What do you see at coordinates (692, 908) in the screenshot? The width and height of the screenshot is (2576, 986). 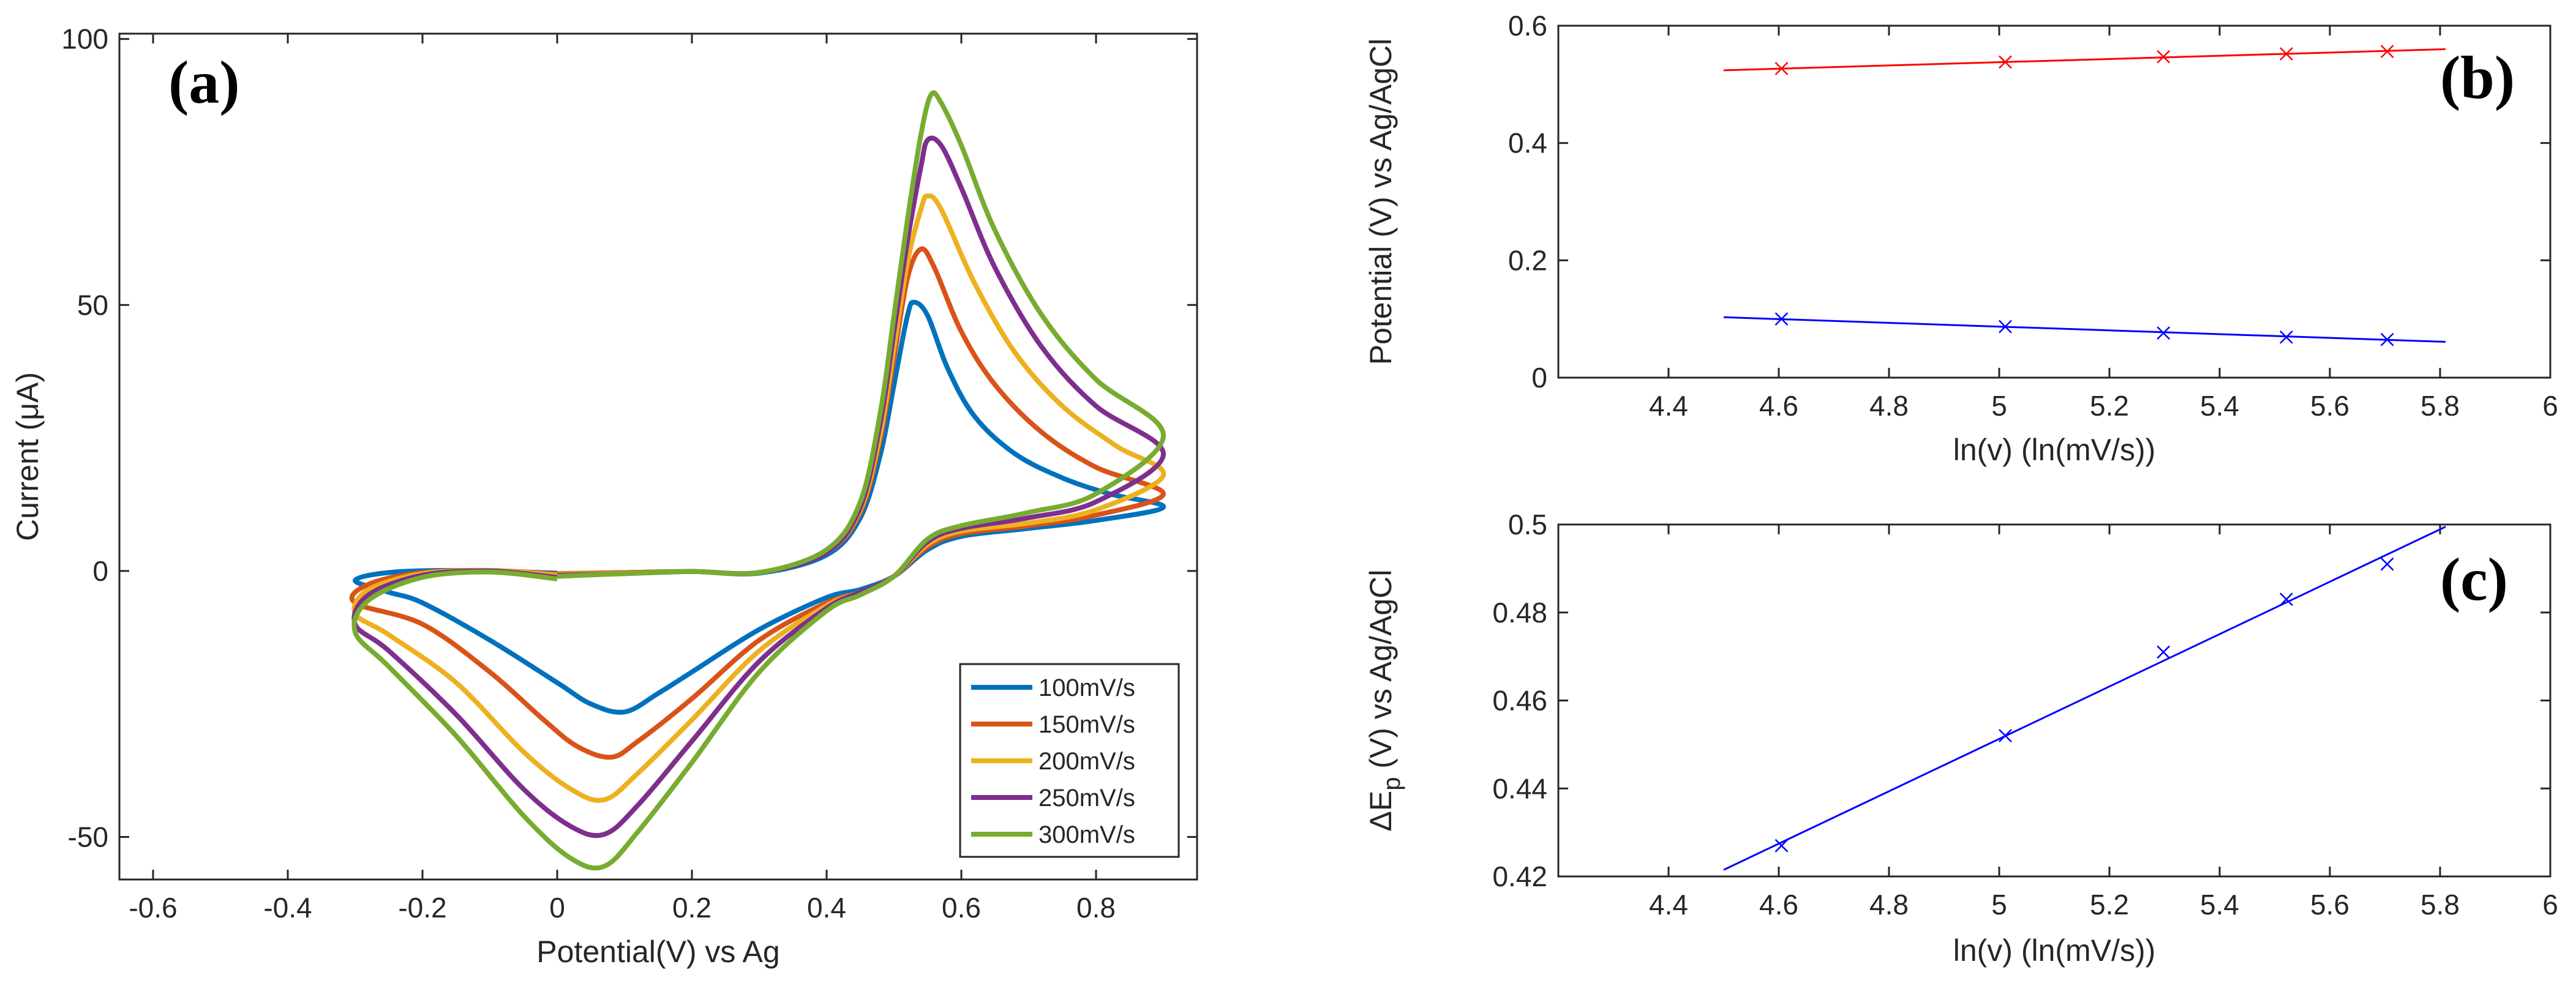 I see `panel-a-xtick-label: 0.2` at bounding box center [692, 908].